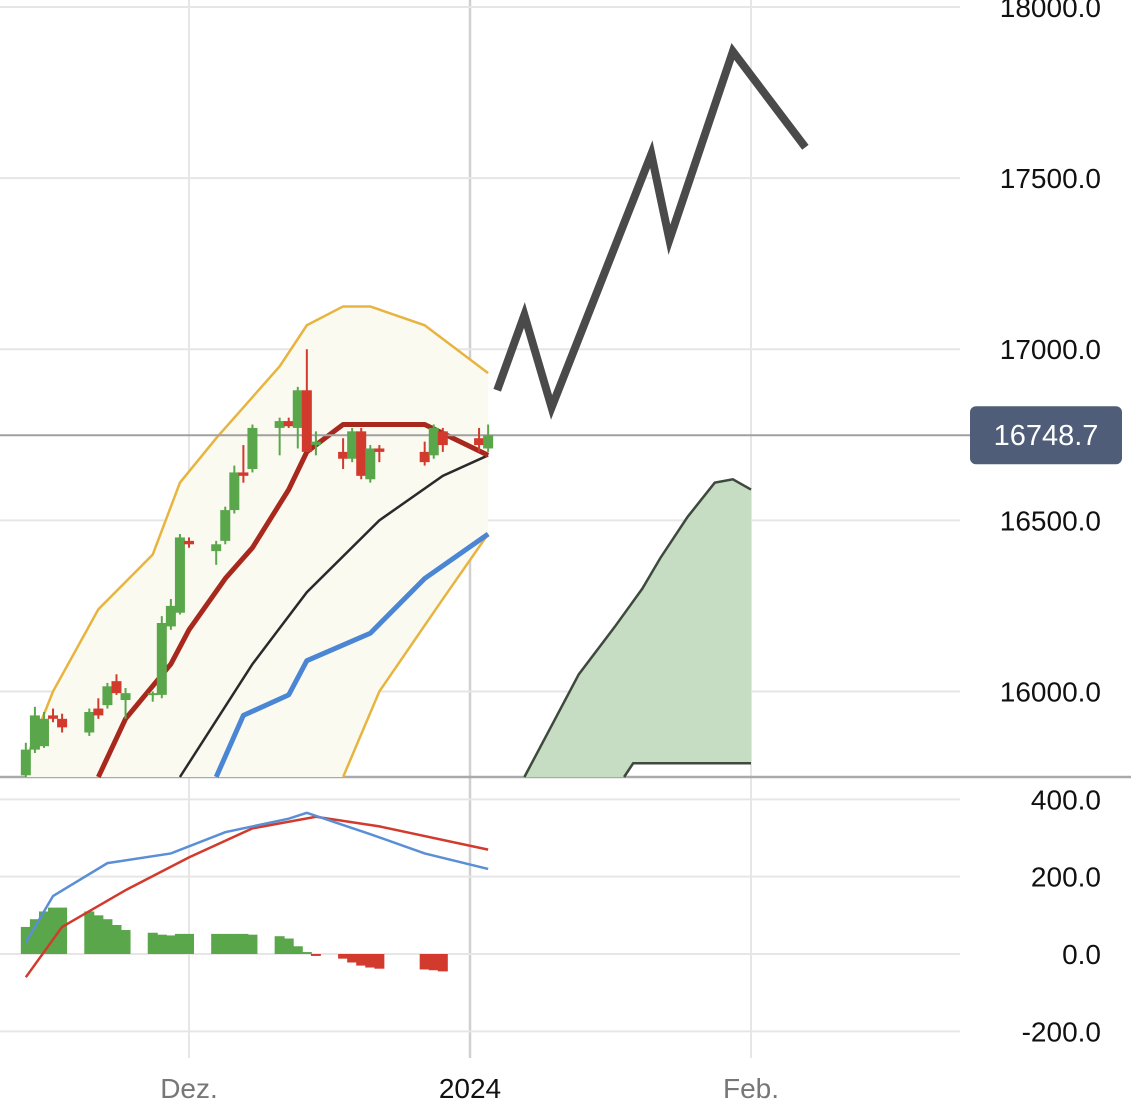 Image resolution: width=1131 pixels, height=1103 pixels. I want to click on cloud-upper-edge, so click(637, 627).